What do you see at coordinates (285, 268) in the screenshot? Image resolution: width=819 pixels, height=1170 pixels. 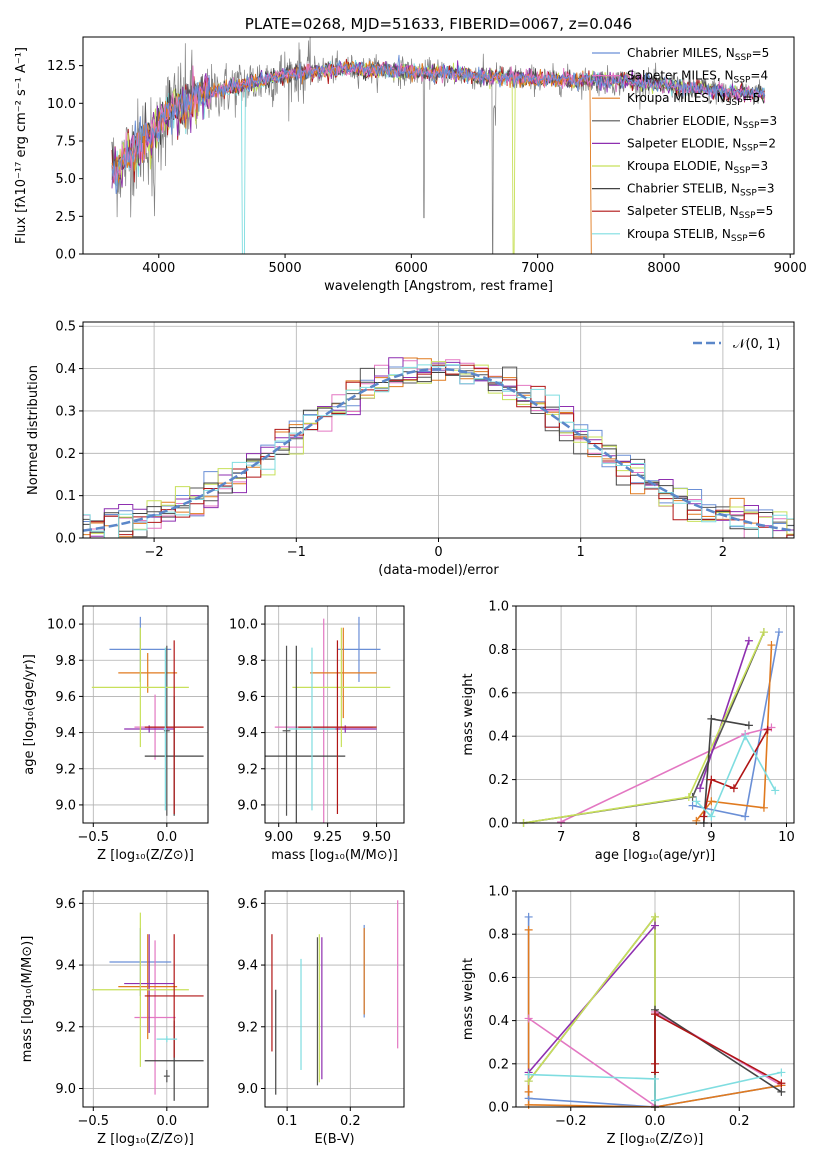 I see `x-tick-label: 5000` at bounding box center [285, 268].